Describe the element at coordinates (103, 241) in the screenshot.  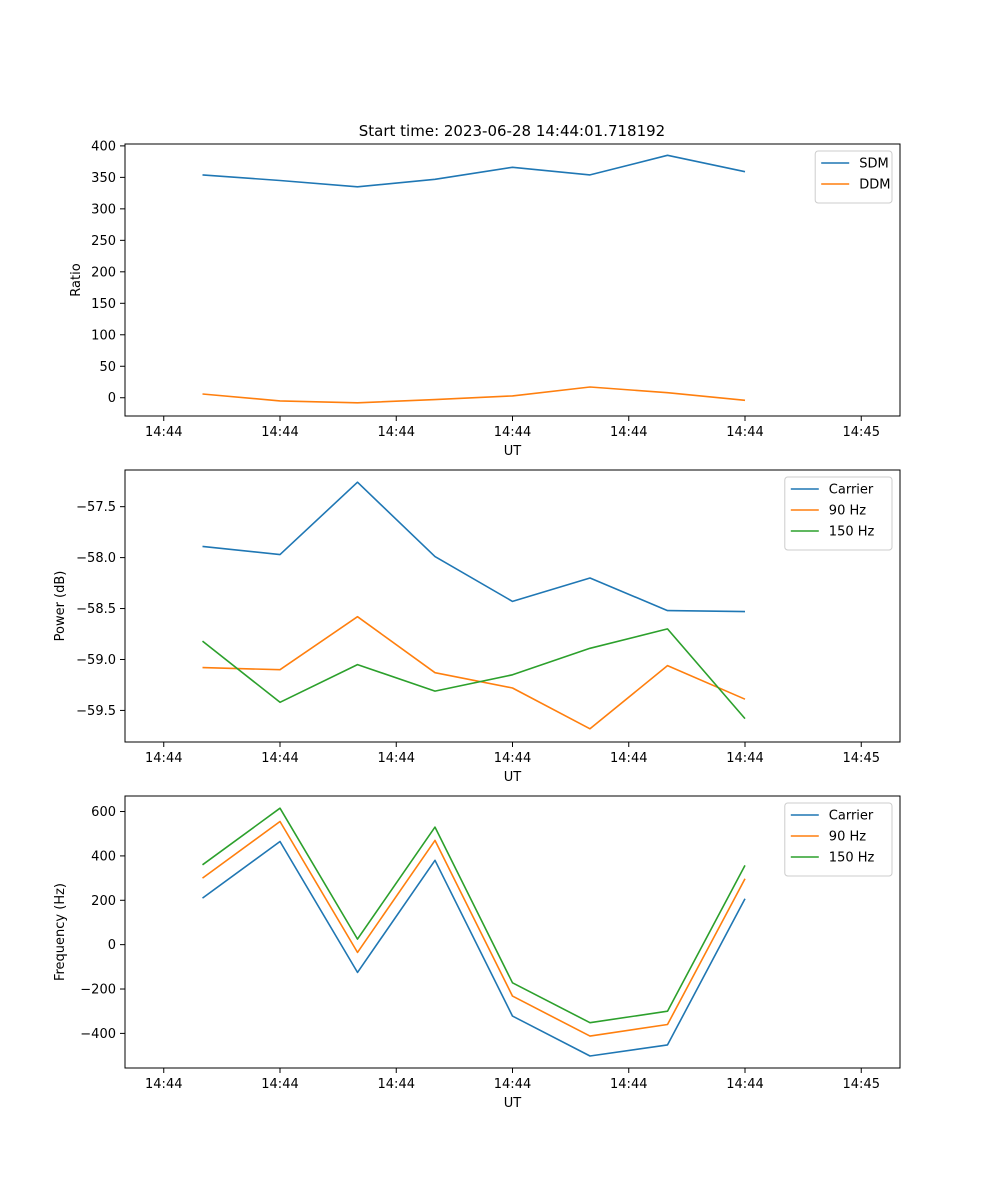
I see `y-tick-label: 250` at that location.